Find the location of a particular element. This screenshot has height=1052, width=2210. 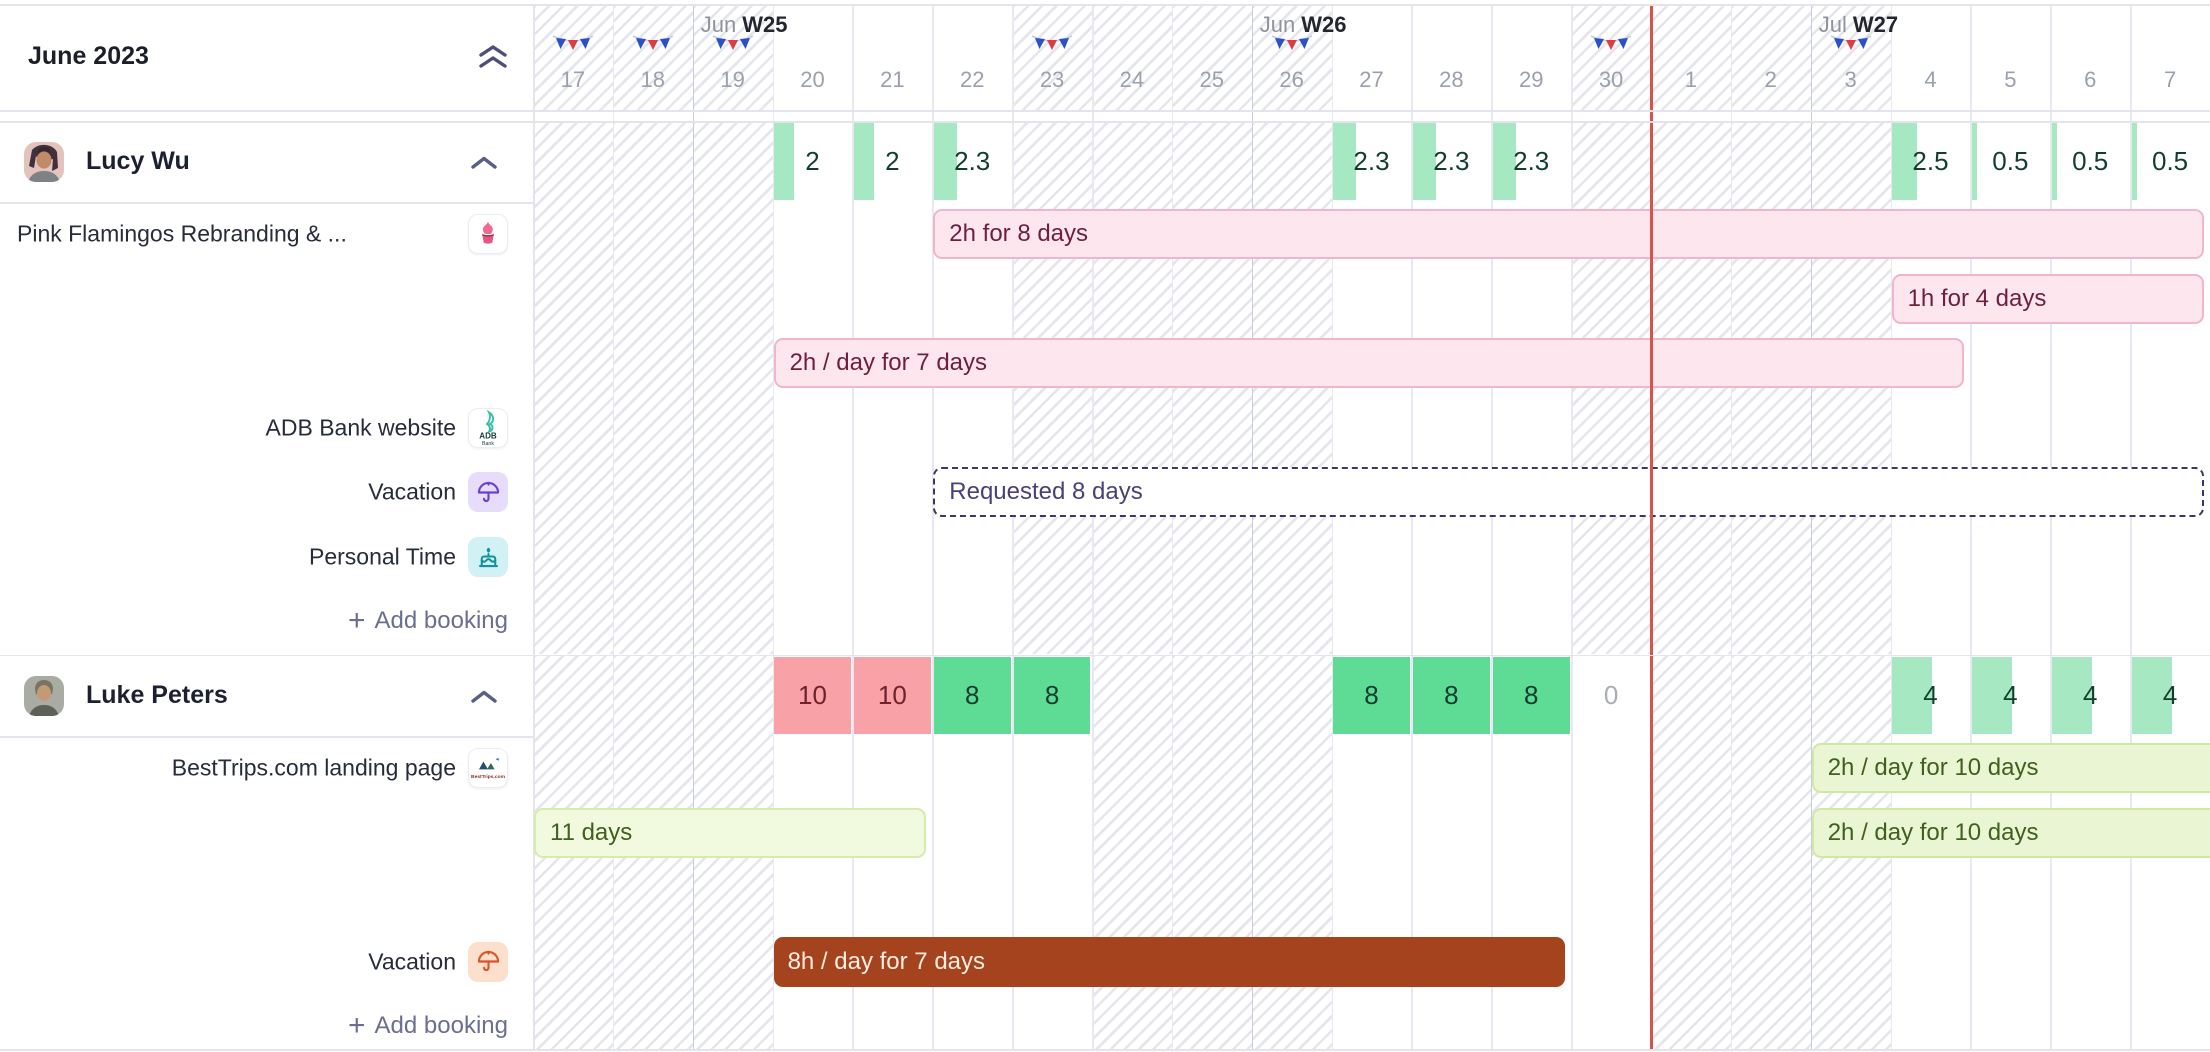

day-header: 21 is located at coordinates (892, 79).